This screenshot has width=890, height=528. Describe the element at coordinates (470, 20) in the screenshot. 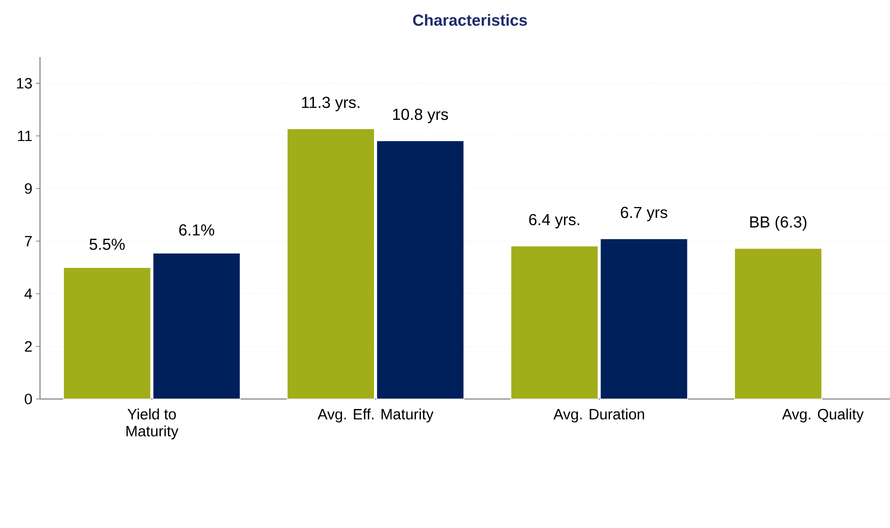

I see `chart-title: Characteristics` at that location.